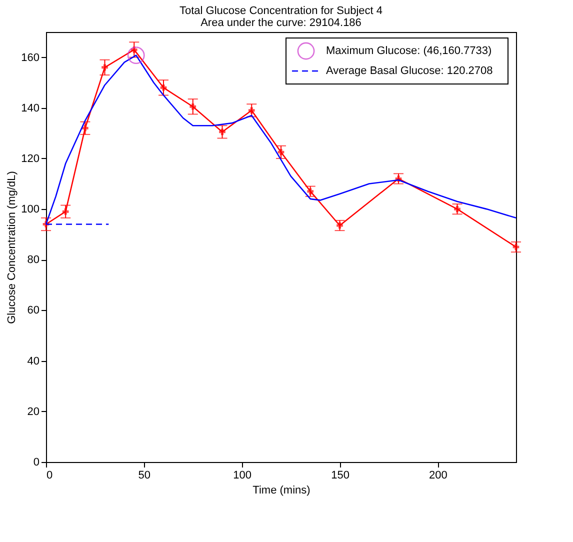 Image resolution: width=573 pixels, height=542 pixels. What do you see at coordinates (36, 462) in the screenshot?
I see `y-tick-label: 0` at bounding box center [36, 462].